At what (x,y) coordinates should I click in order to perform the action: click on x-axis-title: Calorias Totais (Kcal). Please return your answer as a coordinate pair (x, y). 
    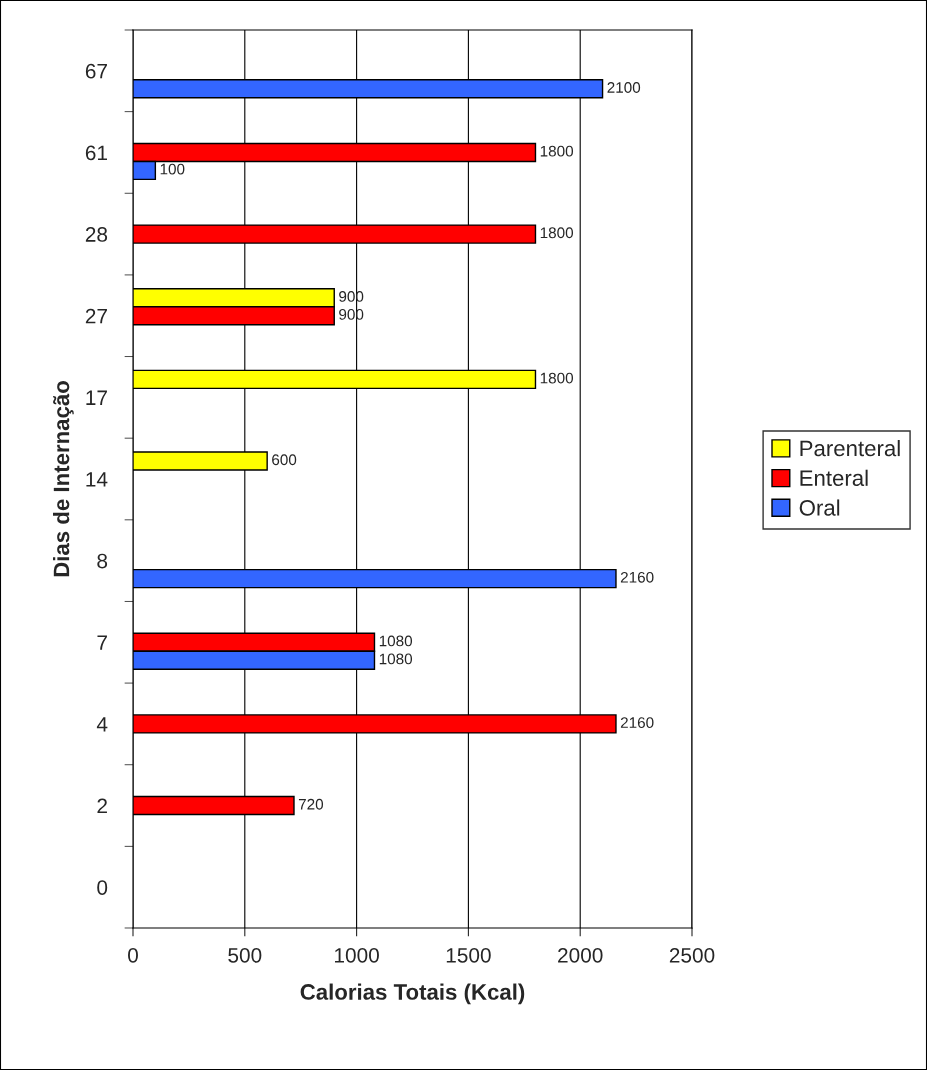
    Looking at the image, I should click on (412, 994).